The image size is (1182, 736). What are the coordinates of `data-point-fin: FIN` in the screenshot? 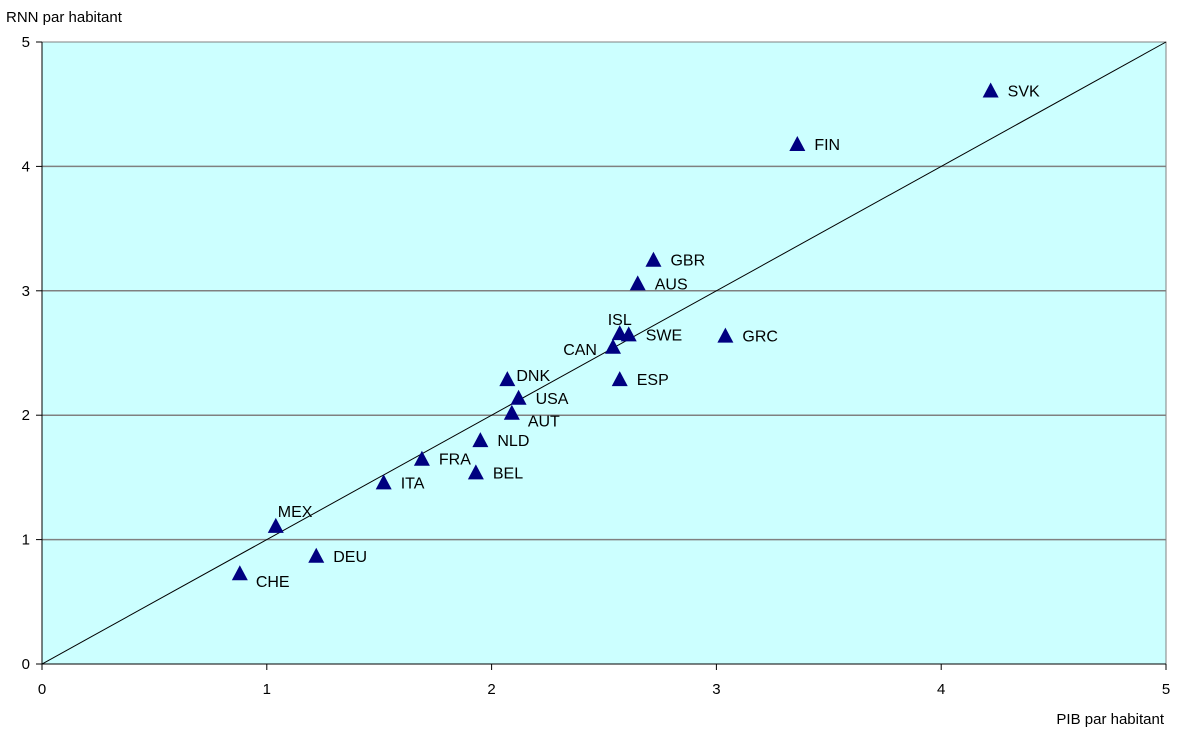 It's located at (814, 145).